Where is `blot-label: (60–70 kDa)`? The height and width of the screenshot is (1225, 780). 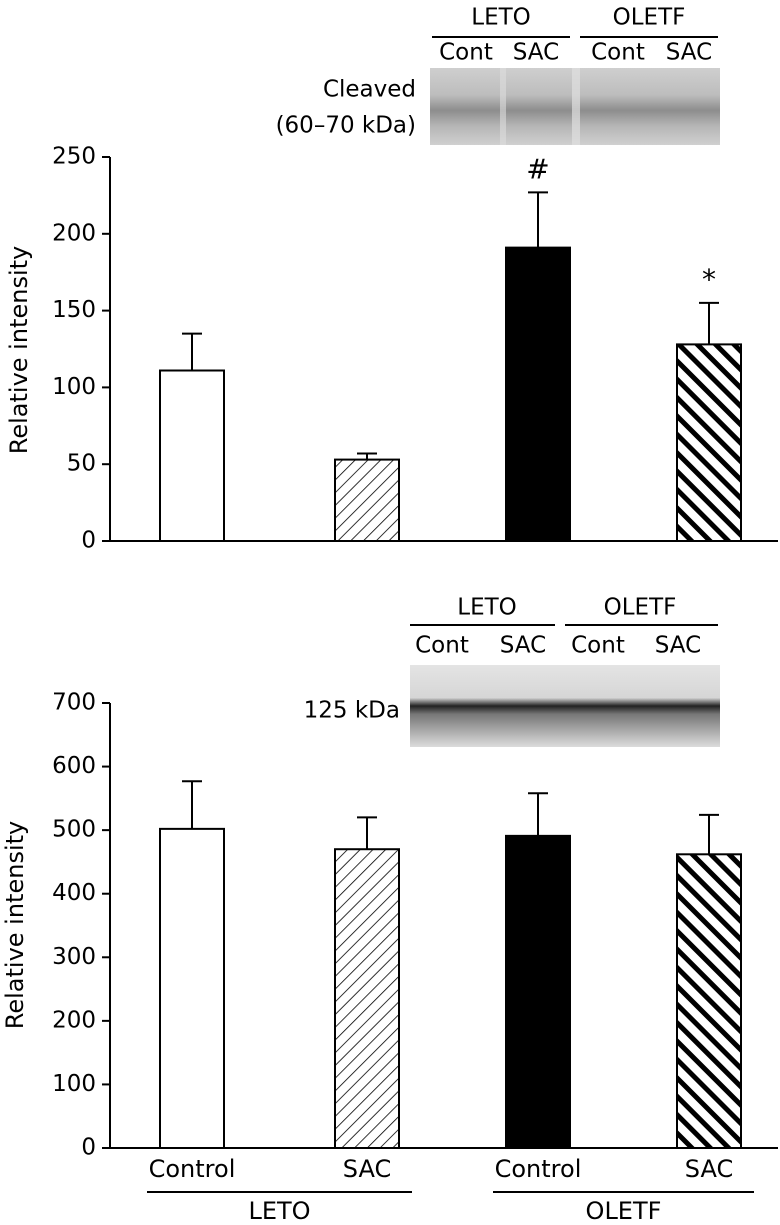 blot-label: (60–70 kDa) is located at coordinates (346, 126).